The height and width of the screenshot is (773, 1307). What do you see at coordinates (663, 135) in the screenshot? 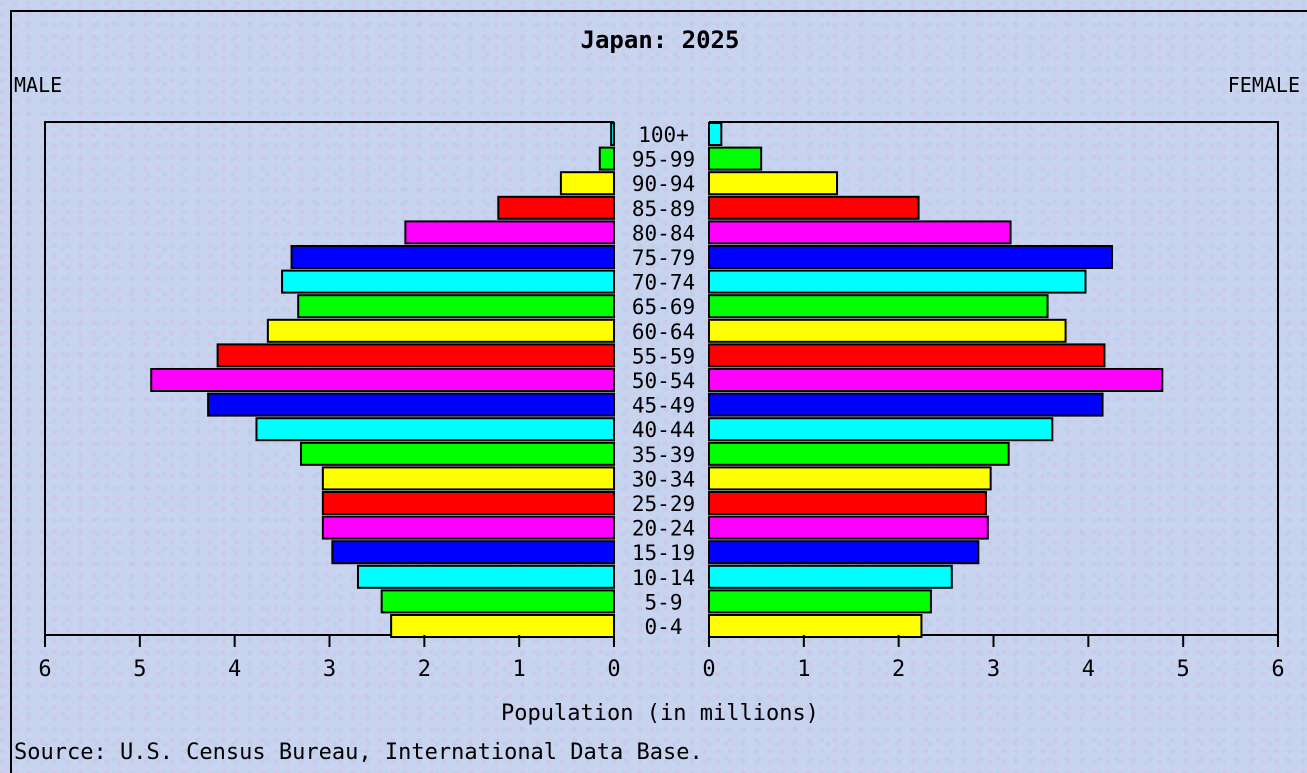
I see `age-group-label: 100+` at bounding box center [663, 135].